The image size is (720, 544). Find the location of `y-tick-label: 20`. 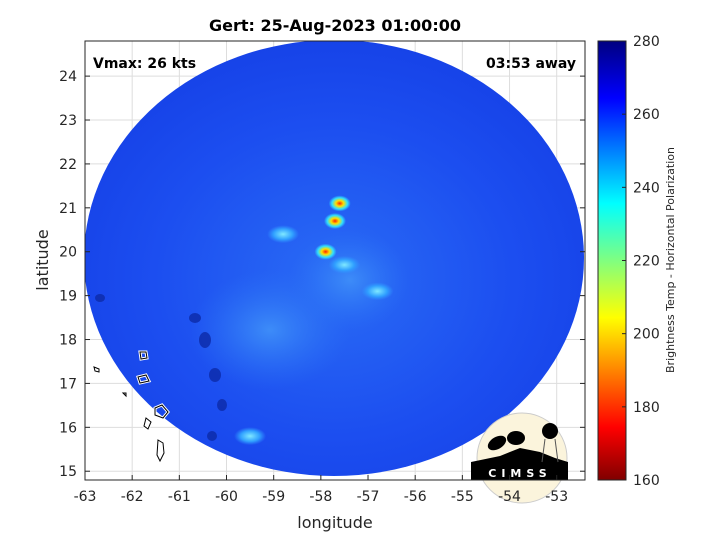

y-tick-label: 20 is located at coordinates (68, 253).